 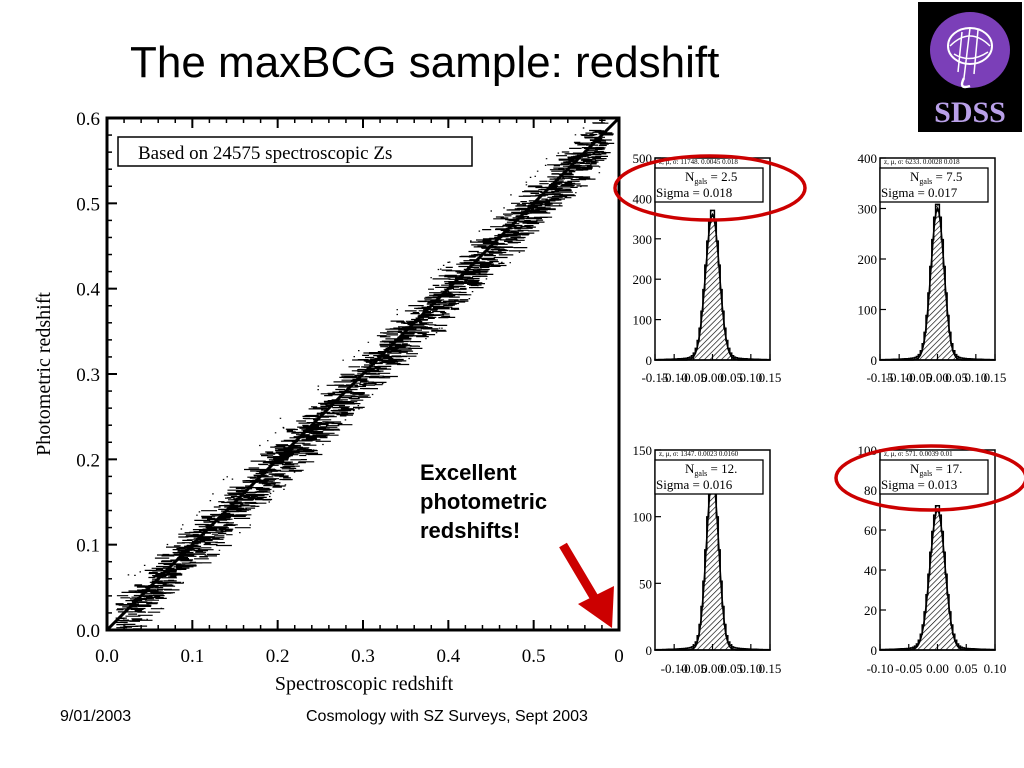 What do you see at coordinates (936, 469) in the screenshot?
I see `ngals-label: Ngals = 17.` at bounding box center [936, 469].